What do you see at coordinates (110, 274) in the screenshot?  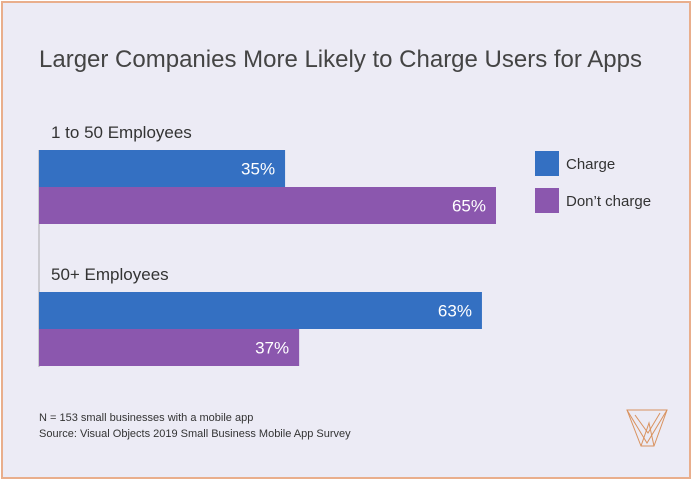 I see `category-label: 50+ Employees` at bounding box center [110, 274].